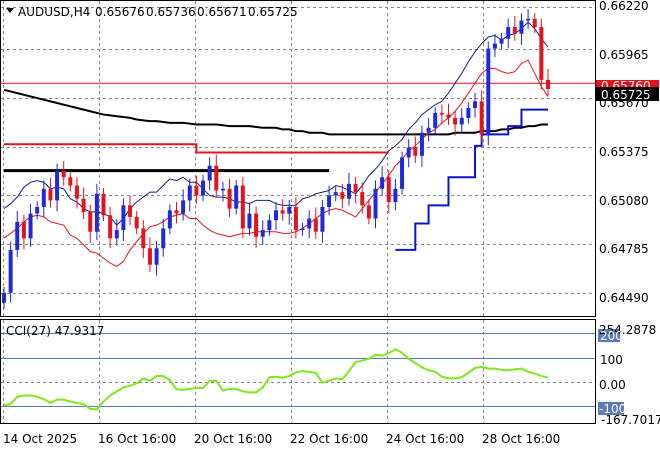 The height and width of the screenshot is (450, 660). Describe the element at coordinates (624, 201) in the screenshot. I see `price-tick-label: 0.65080` at that location.